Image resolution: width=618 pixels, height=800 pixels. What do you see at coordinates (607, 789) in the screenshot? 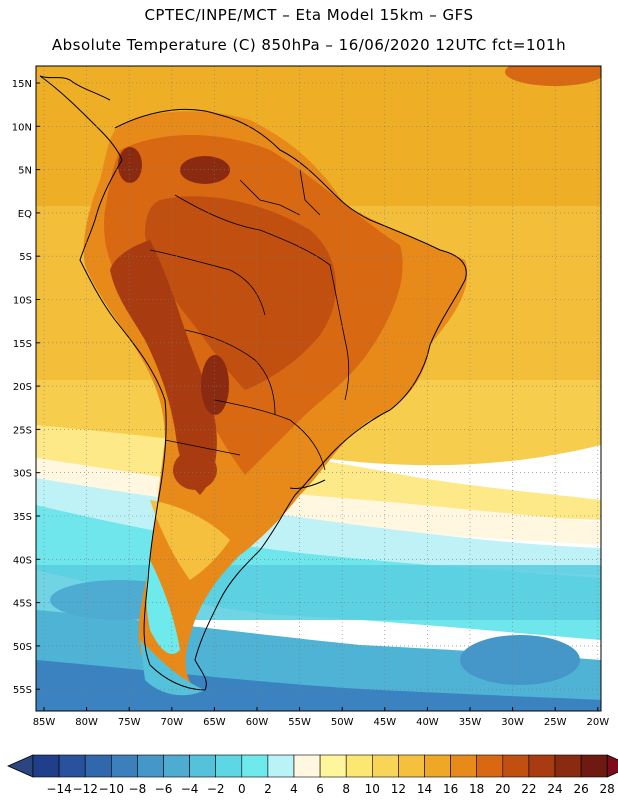
I see `colorbar-label: 28` at bounding box center [607, 789].